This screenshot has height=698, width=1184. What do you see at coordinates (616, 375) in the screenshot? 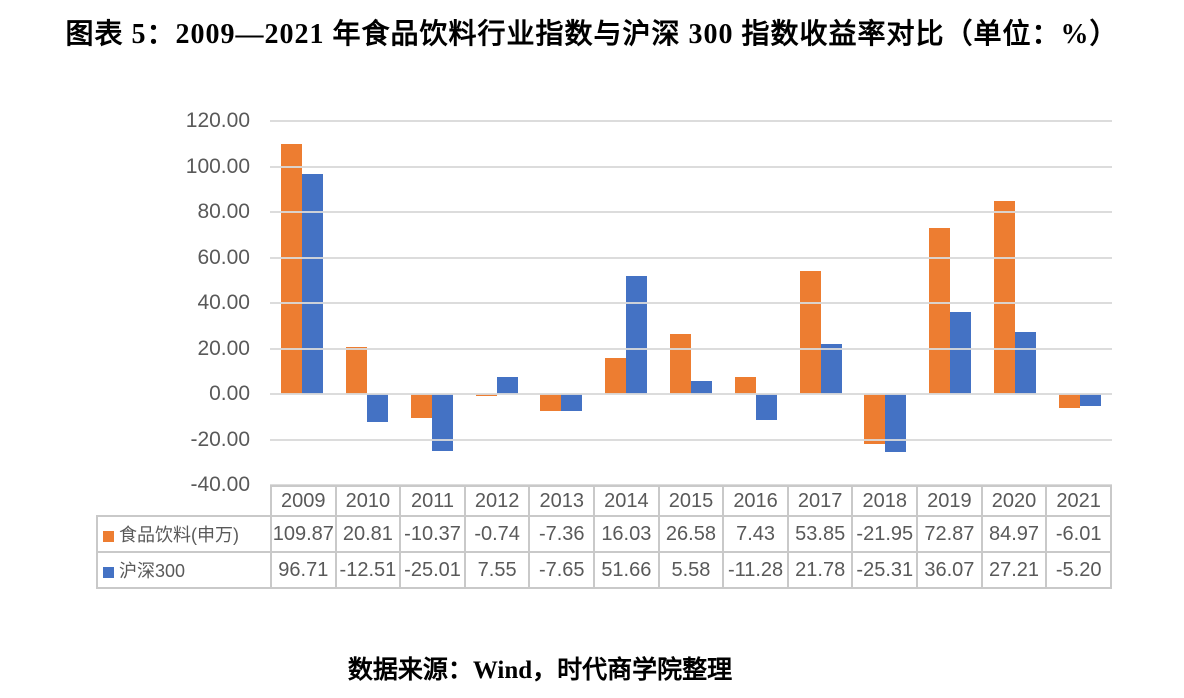
I see `bar-series1-2014` at bounding box center [616, 375].